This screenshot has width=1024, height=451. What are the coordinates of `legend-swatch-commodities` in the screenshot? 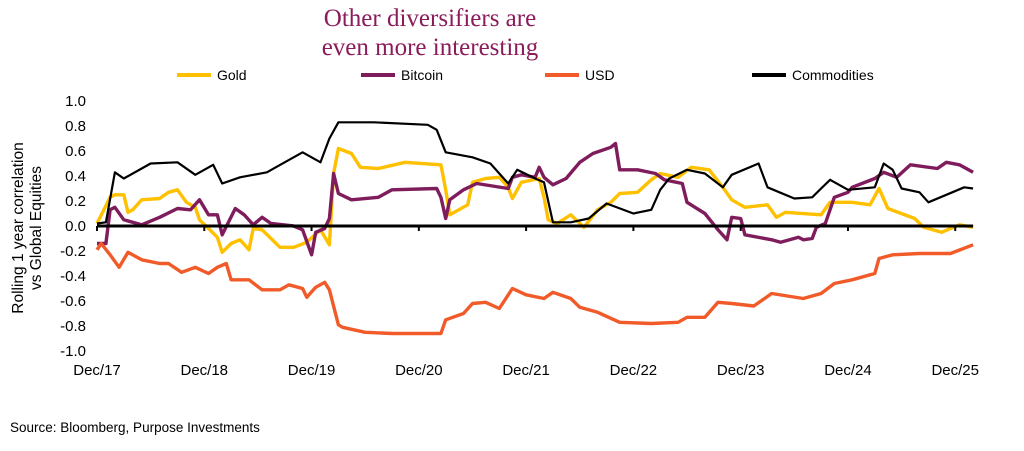 It's located at (769, 75).